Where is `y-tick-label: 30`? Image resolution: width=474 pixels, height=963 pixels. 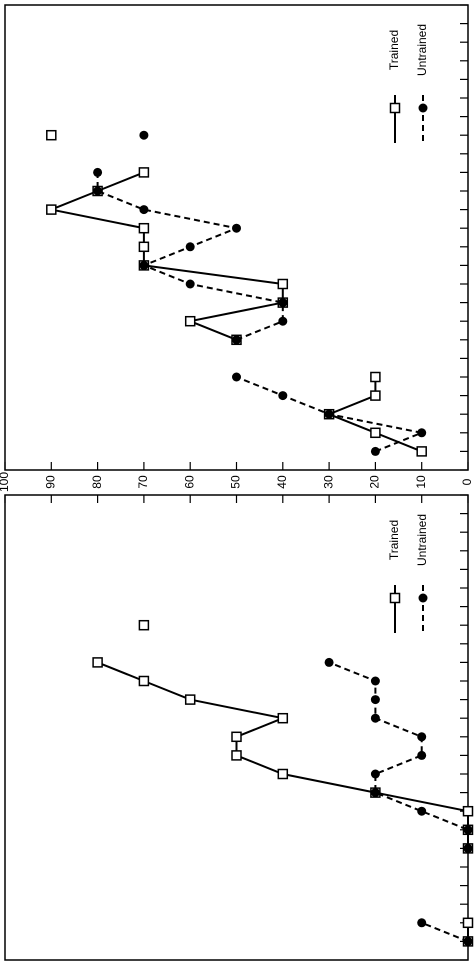
y-tick-label: 30 is located at coordinates (328, 482).